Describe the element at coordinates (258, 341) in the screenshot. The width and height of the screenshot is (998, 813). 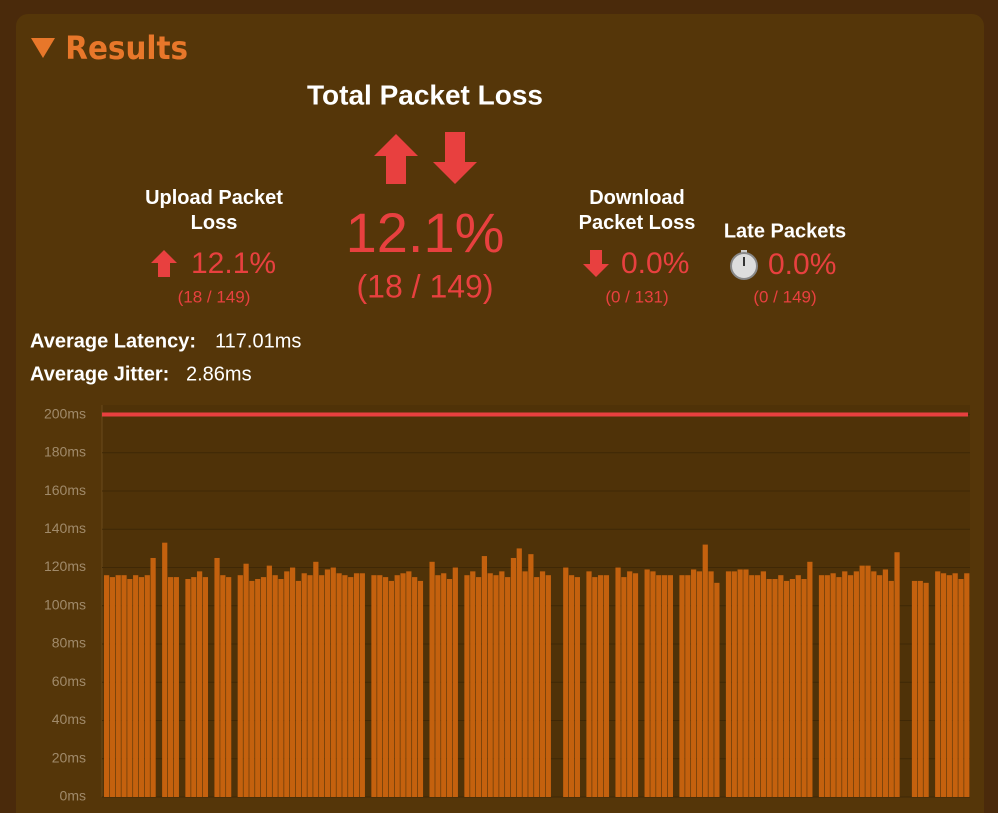
I see `latency-value: 117.01ms` at that location.